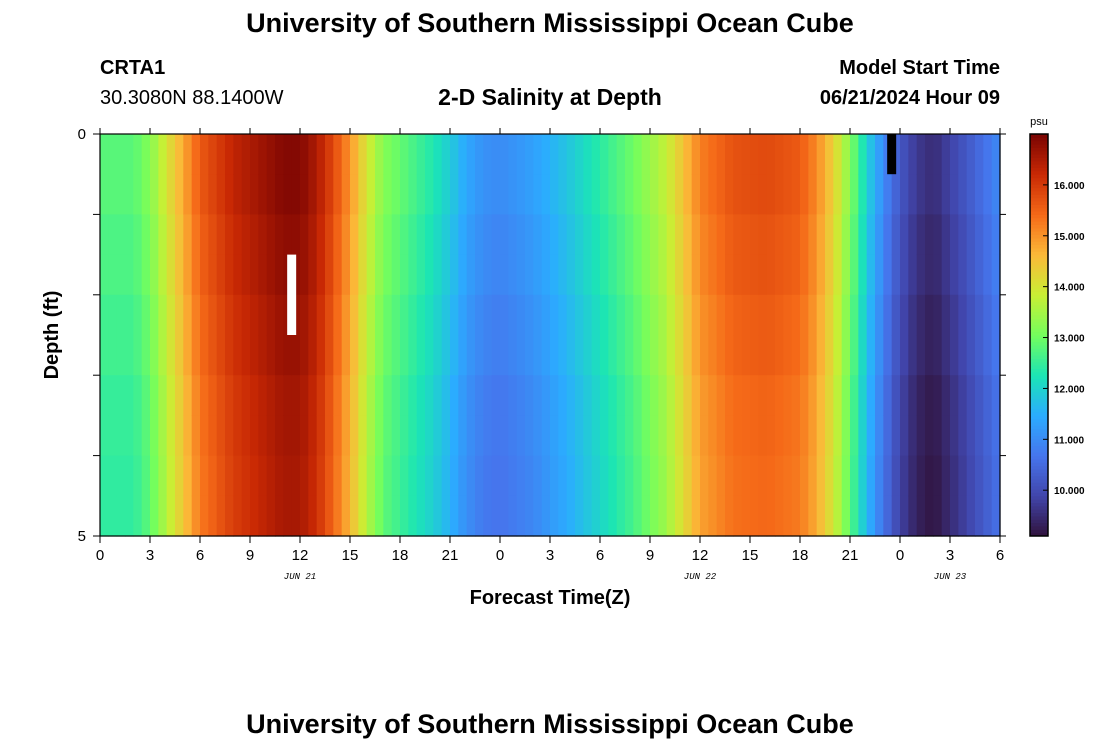 Image resolution: width=1100 pixels, height=750 pixels. What do you see at coordinates (1069, 186) in the screenshot?
I see `colorbar-tick-label: 16.000` at bounding box center [1069, 186].